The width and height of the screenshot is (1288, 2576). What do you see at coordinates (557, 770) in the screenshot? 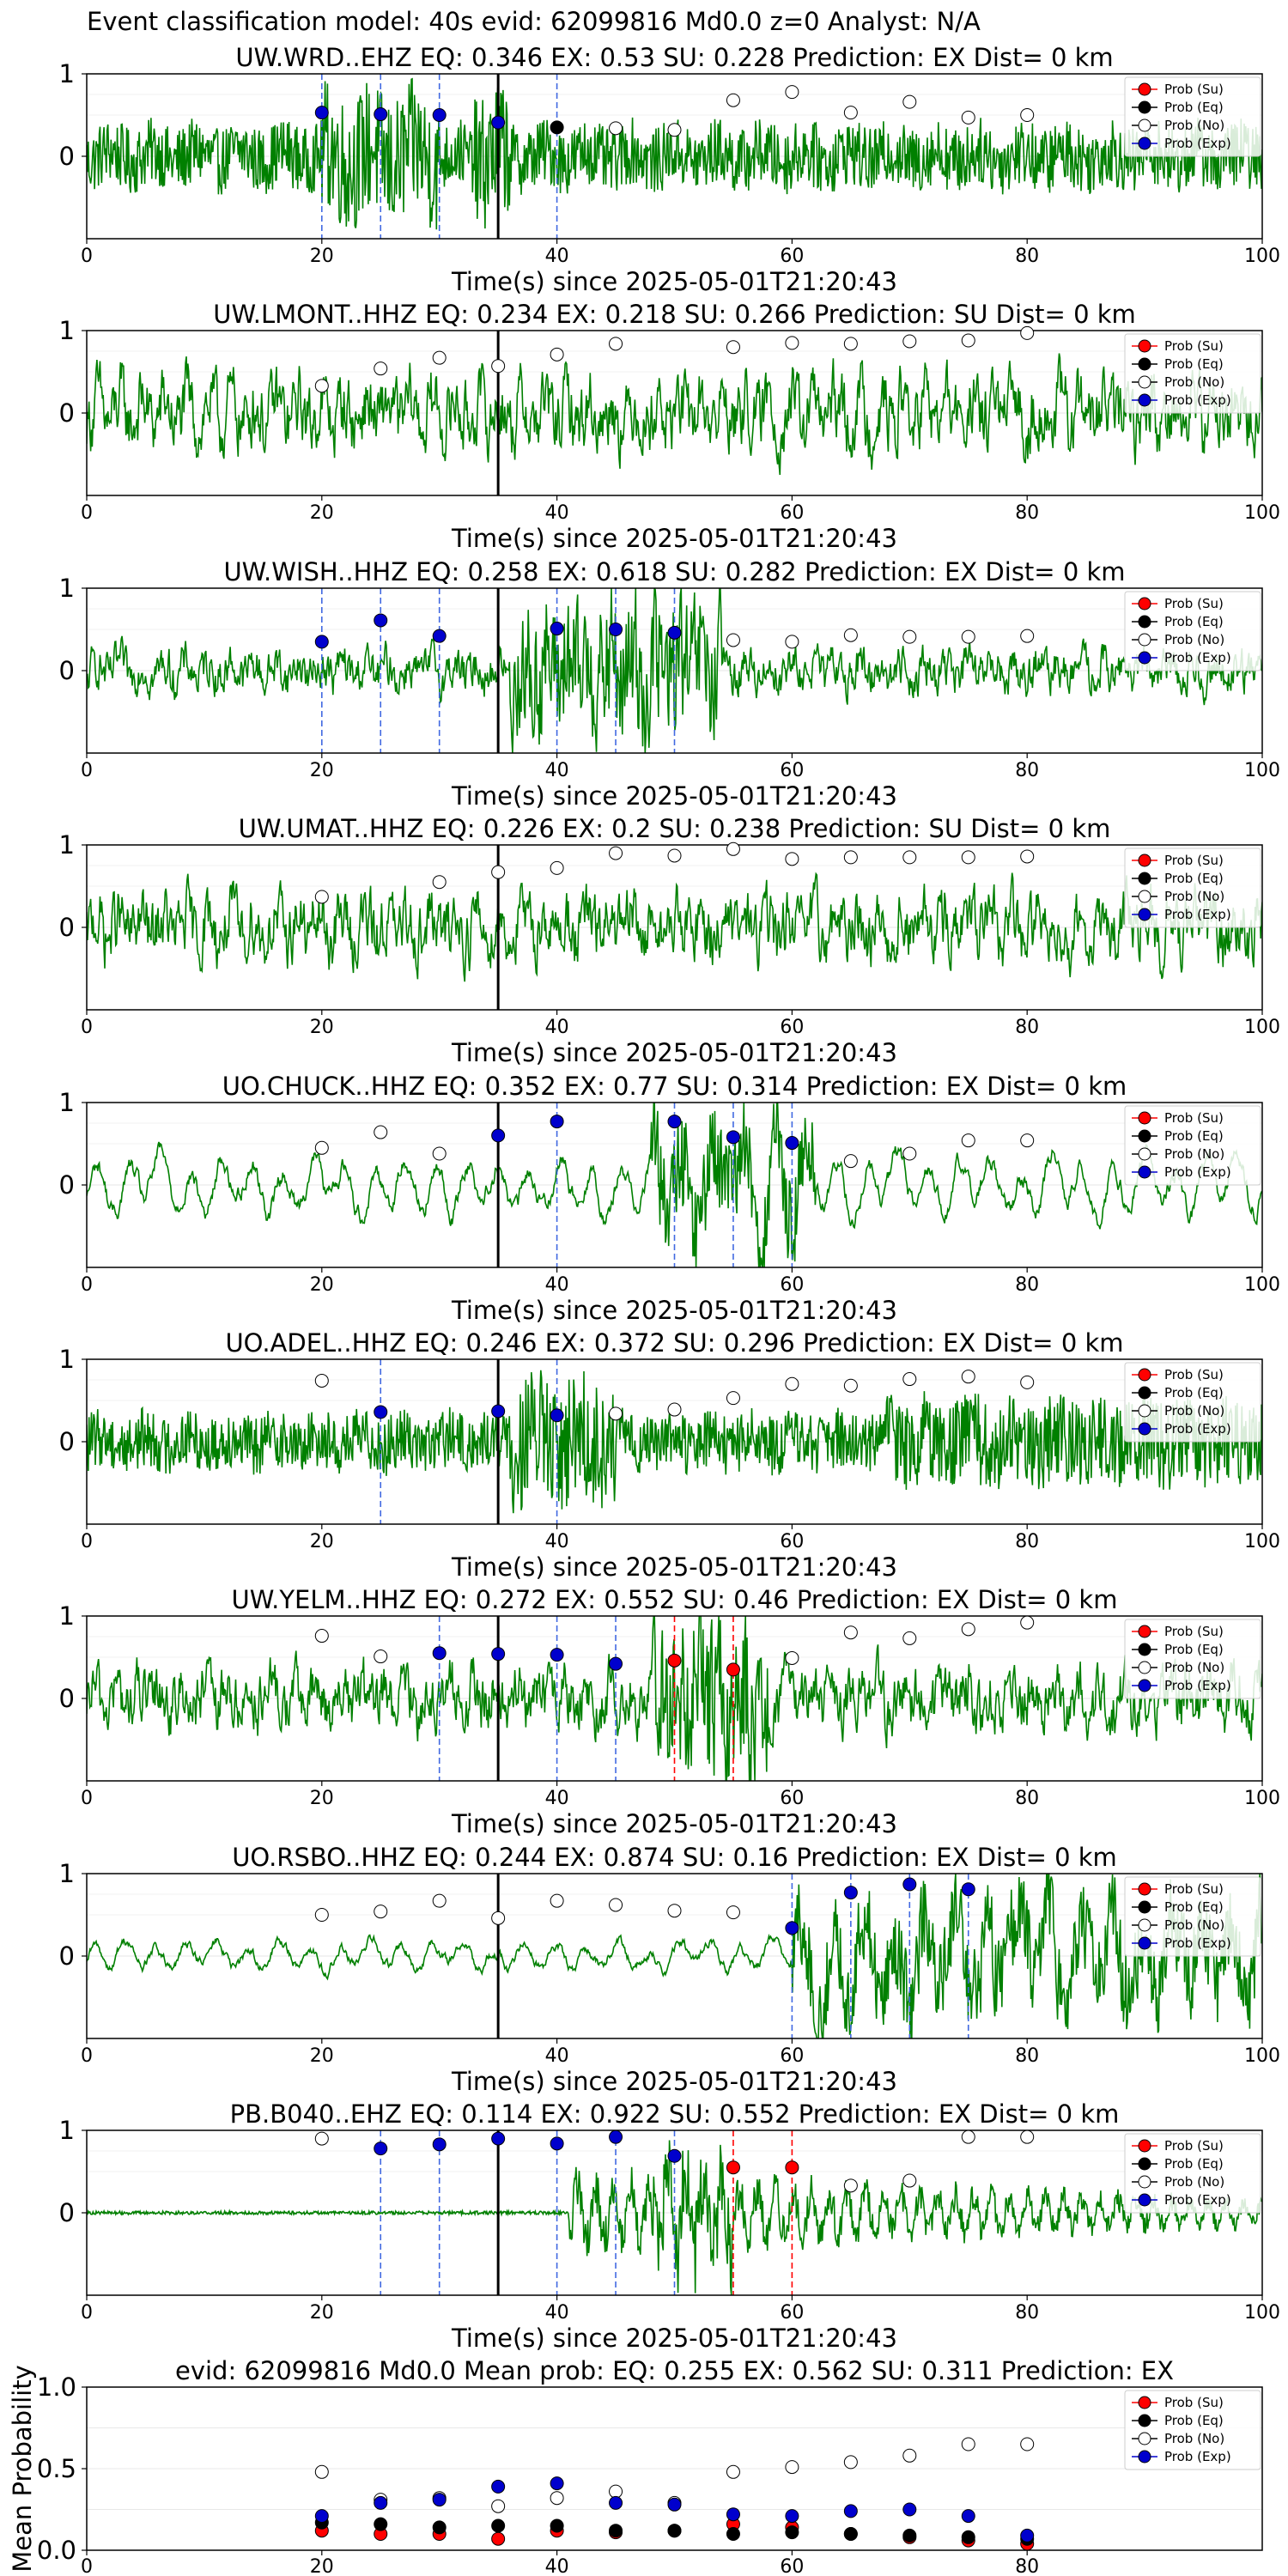
I see `x-tick-label: 40` at bounding box center [557, 770].